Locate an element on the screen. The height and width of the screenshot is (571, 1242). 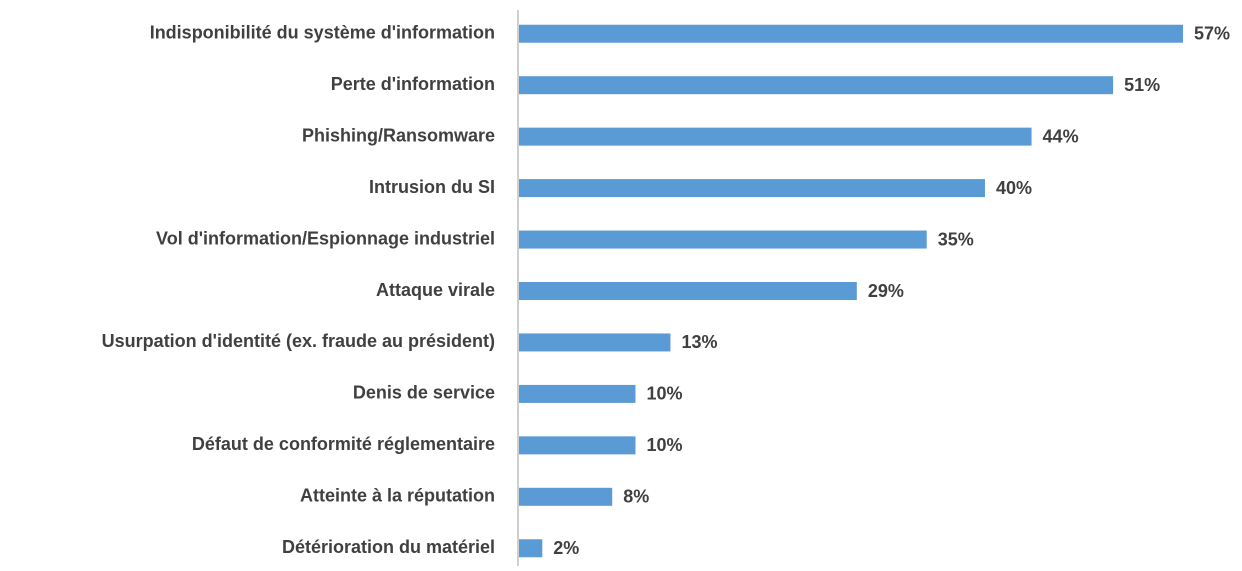
category-label: Défaut de conformité réglementaire is located at coordinates (343, 444).